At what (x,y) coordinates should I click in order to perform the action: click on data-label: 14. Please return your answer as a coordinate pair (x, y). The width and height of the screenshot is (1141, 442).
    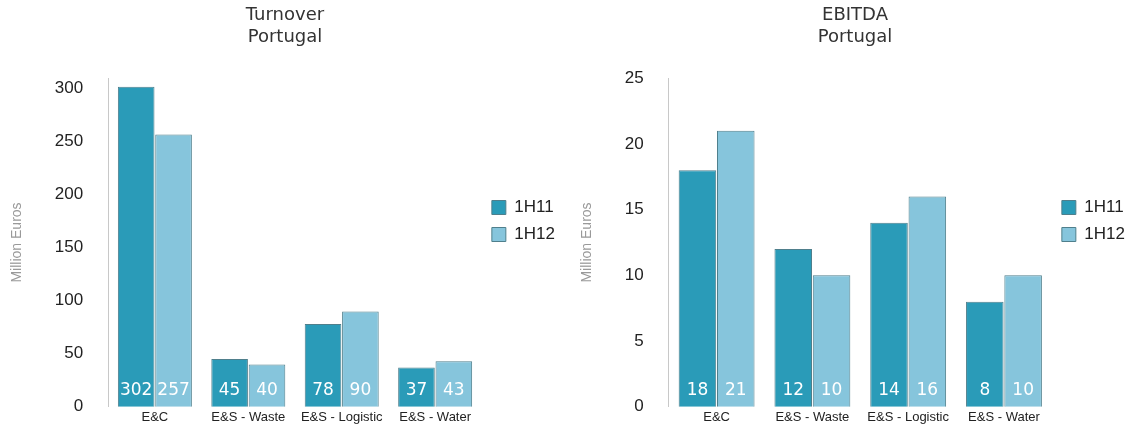
    Looking at the image, I should click on (889, 388).